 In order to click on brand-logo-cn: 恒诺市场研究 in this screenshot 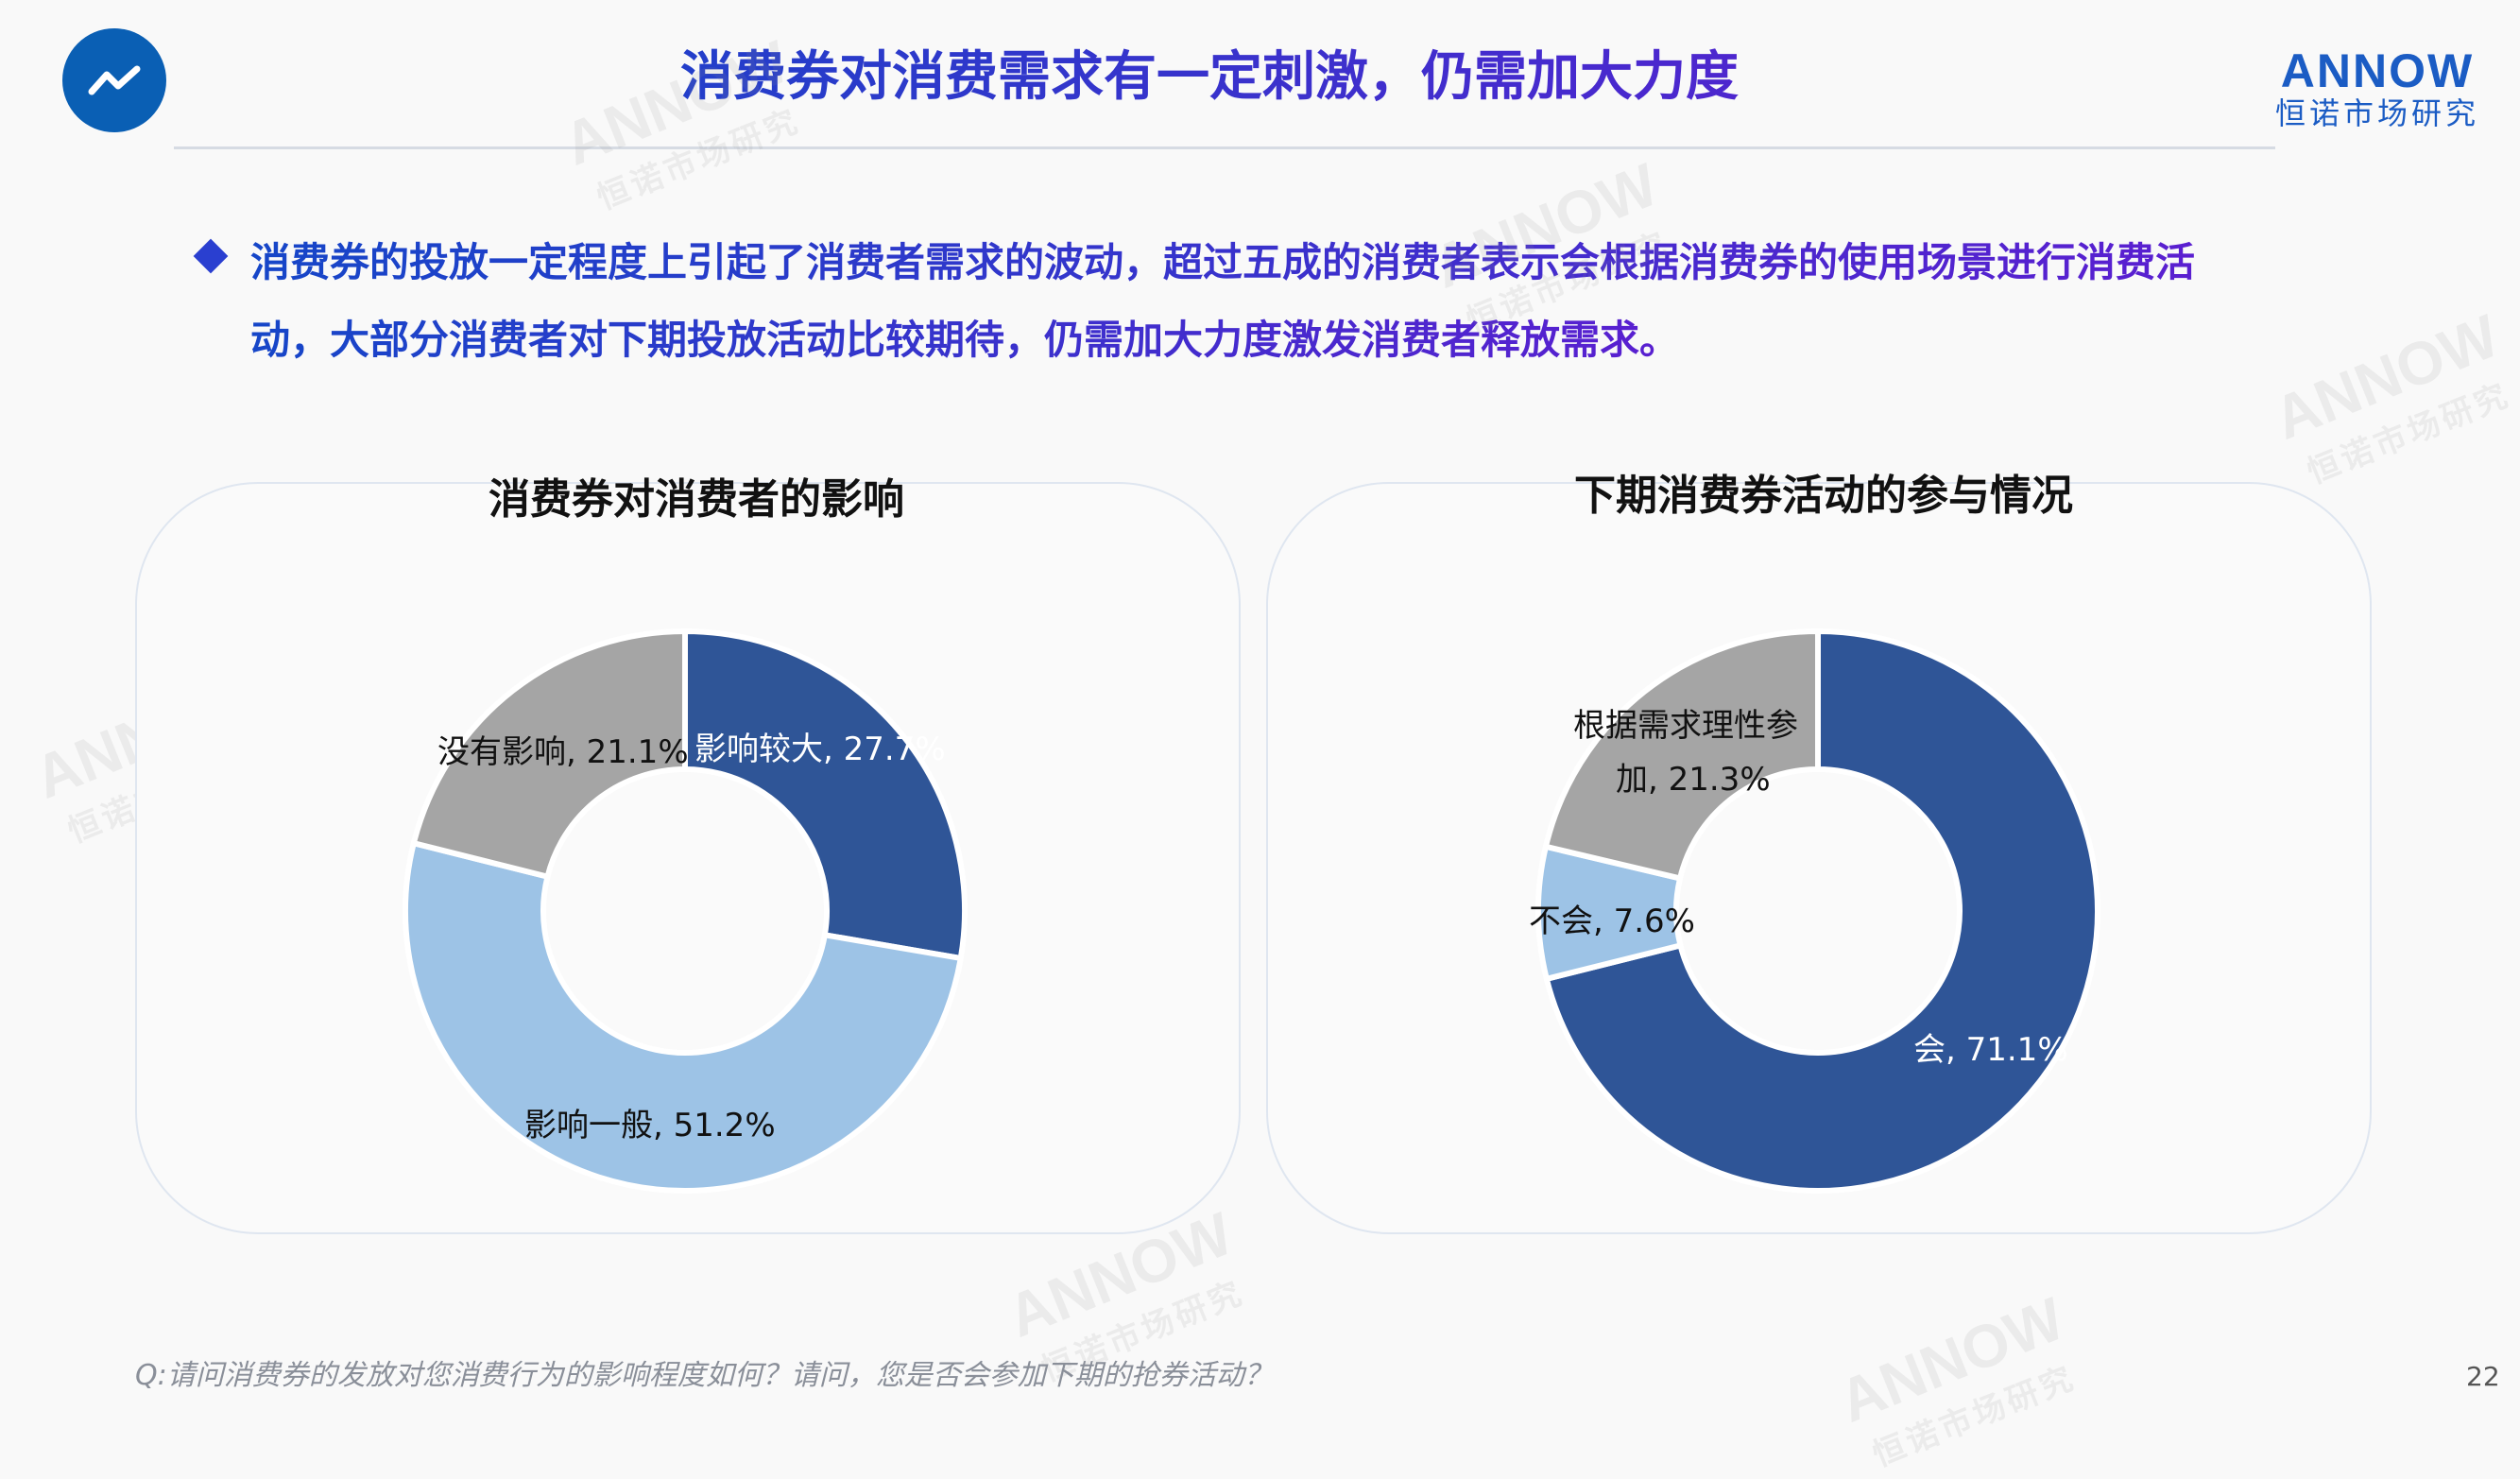, I will do `click(2376, 113)`.